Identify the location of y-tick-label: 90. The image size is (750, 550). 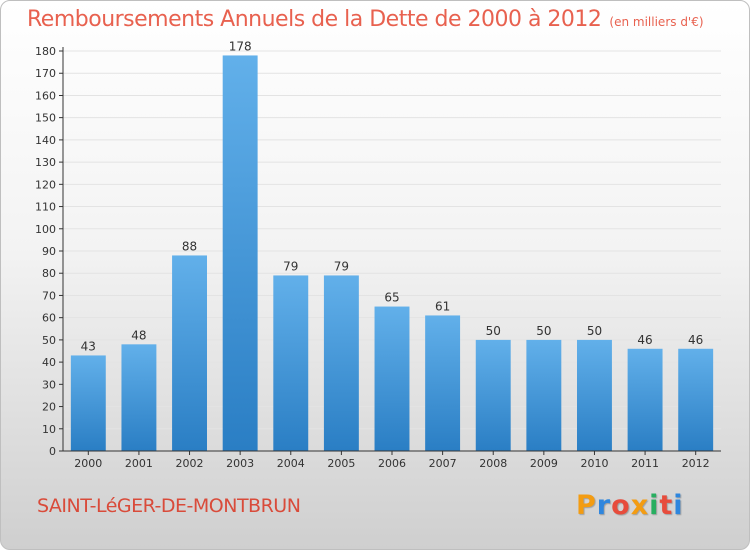
(49, 251).